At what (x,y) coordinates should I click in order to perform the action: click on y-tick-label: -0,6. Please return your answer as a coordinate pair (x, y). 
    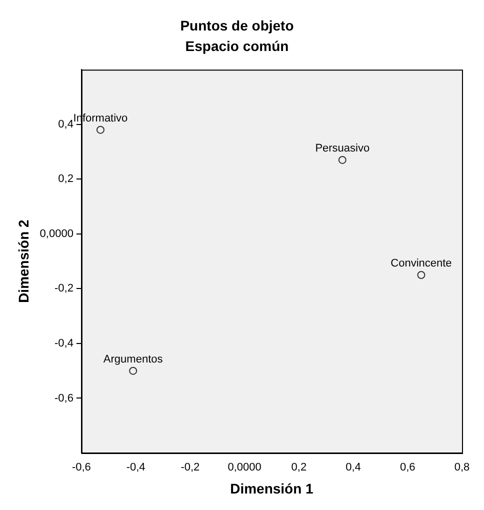
    Looking at the image, I should click on (64, 398).